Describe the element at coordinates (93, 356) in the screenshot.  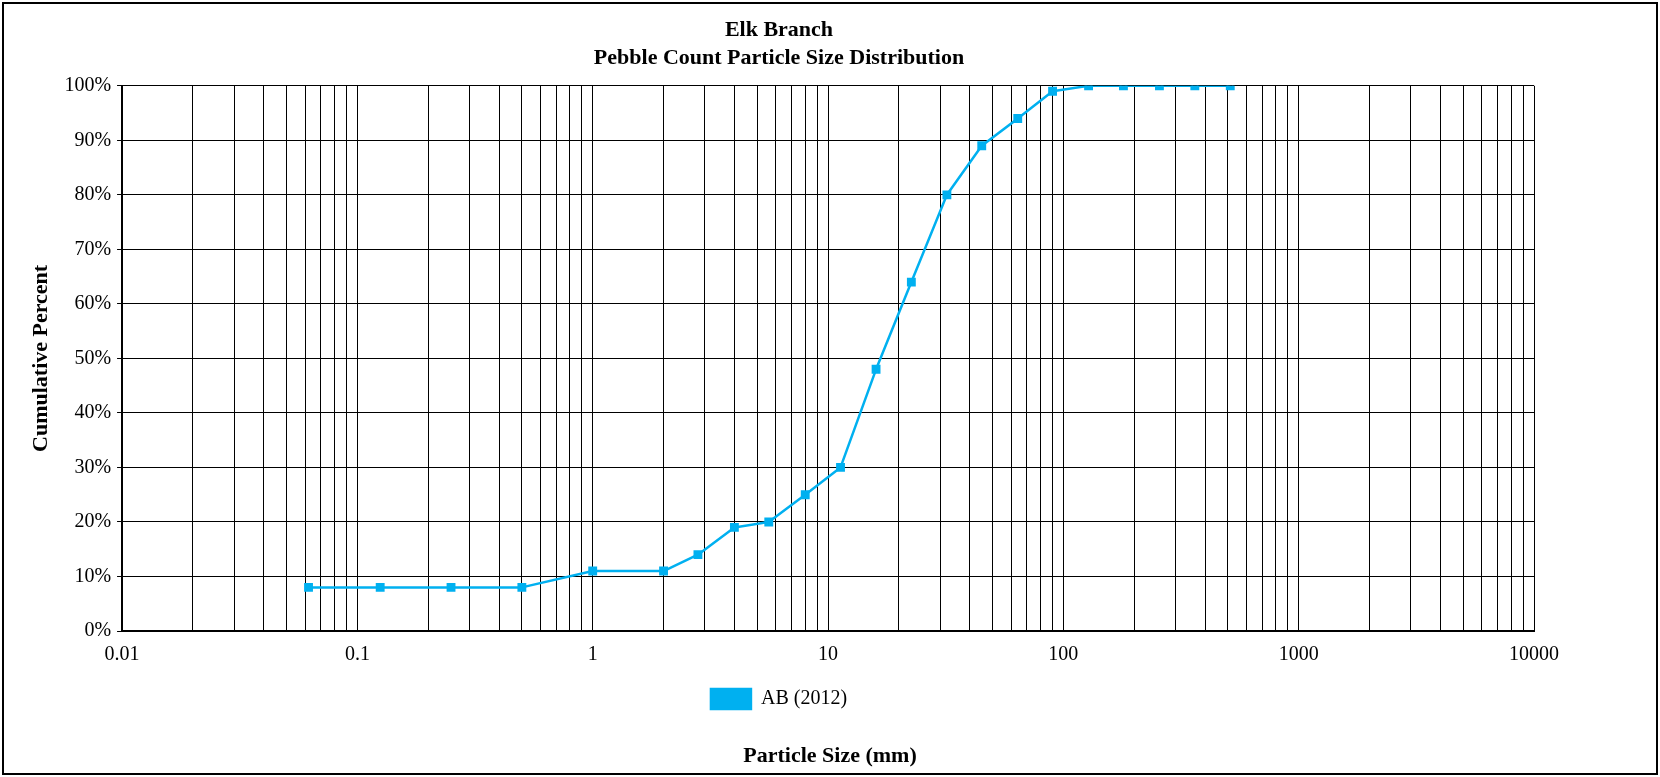
I see `y-tick-label: 50%` at that location.